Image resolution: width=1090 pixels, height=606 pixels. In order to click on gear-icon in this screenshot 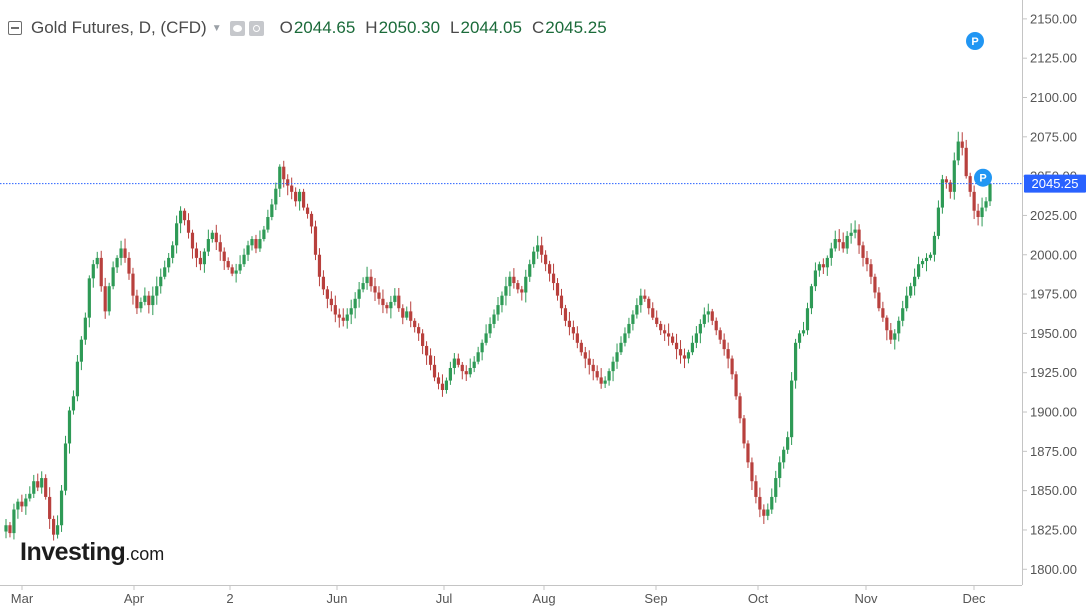, I will do `click(256, 28)`.